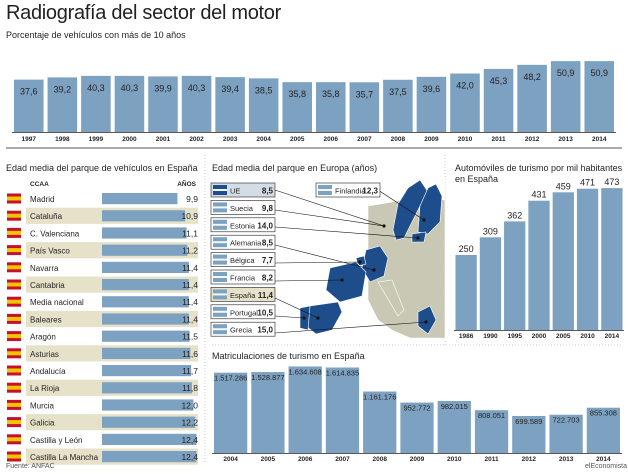  I want to click on old-vehicles-value-label: 39,6, so click(432, 89).